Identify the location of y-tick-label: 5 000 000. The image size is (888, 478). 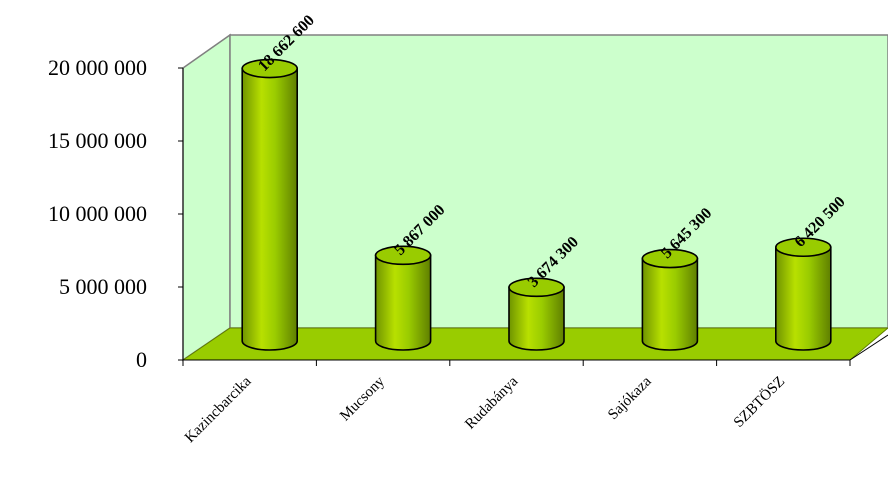
(103, 286).